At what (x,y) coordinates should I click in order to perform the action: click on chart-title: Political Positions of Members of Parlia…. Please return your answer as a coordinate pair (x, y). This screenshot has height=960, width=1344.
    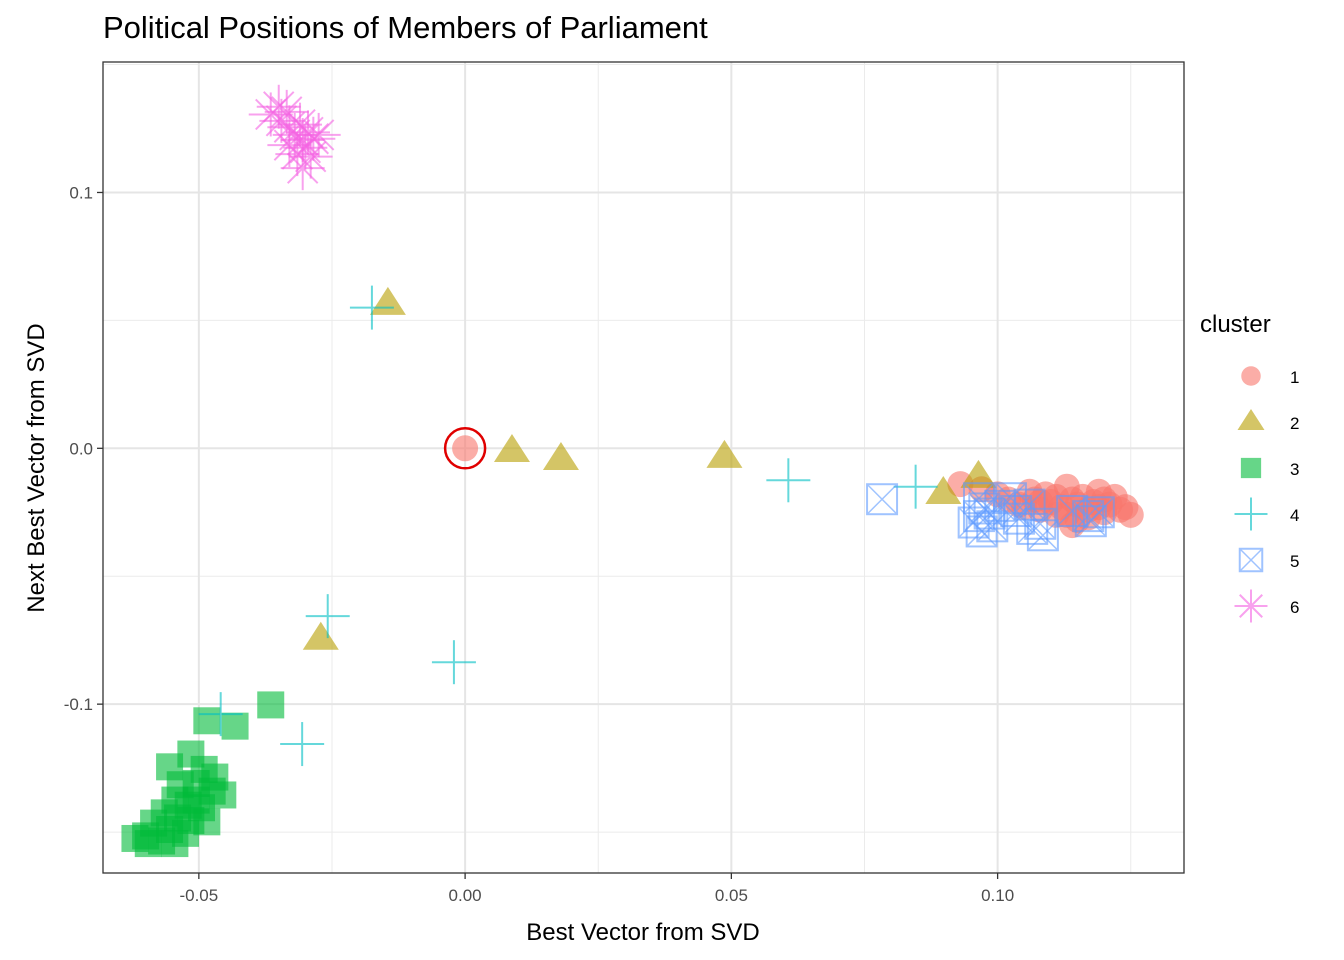
    Looking at the image, I should click on (405, 27).